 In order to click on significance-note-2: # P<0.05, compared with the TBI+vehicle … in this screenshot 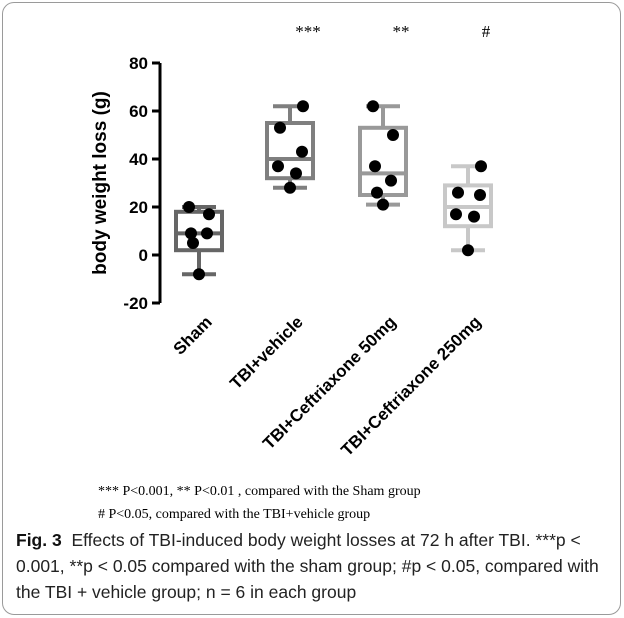, I will do `click(234, 514)`.